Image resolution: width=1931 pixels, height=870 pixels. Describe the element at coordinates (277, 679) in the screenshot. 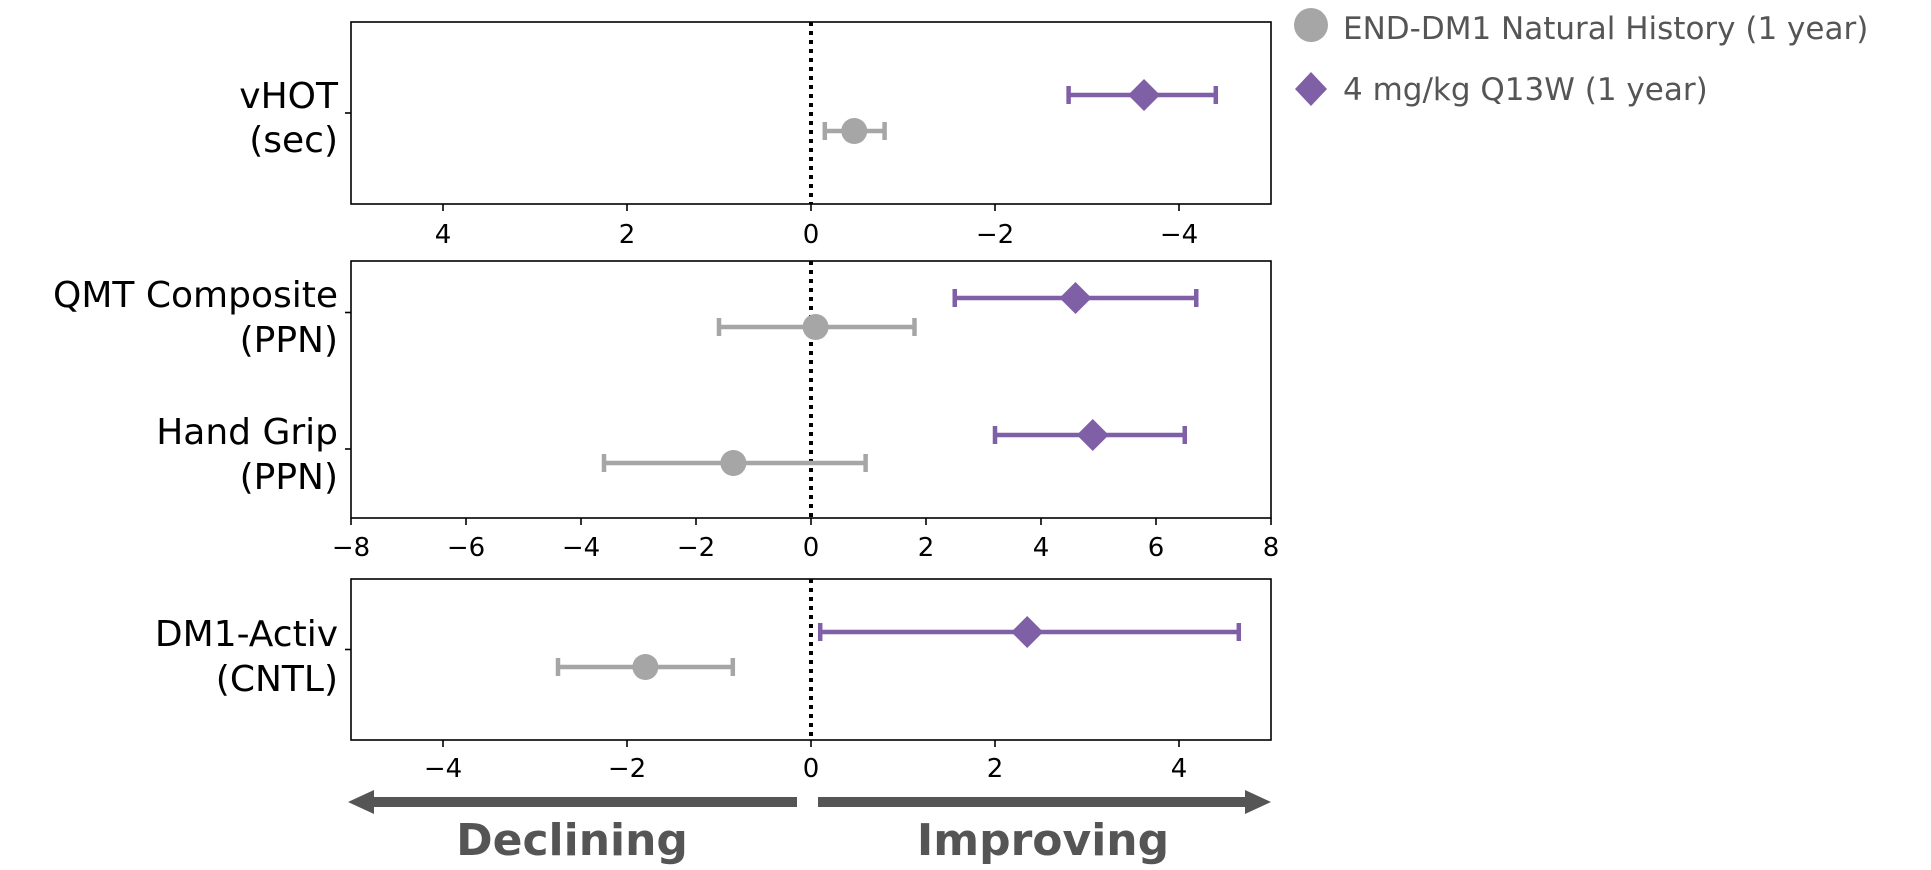

I see `row-label-line: (CNTL)` at that location.